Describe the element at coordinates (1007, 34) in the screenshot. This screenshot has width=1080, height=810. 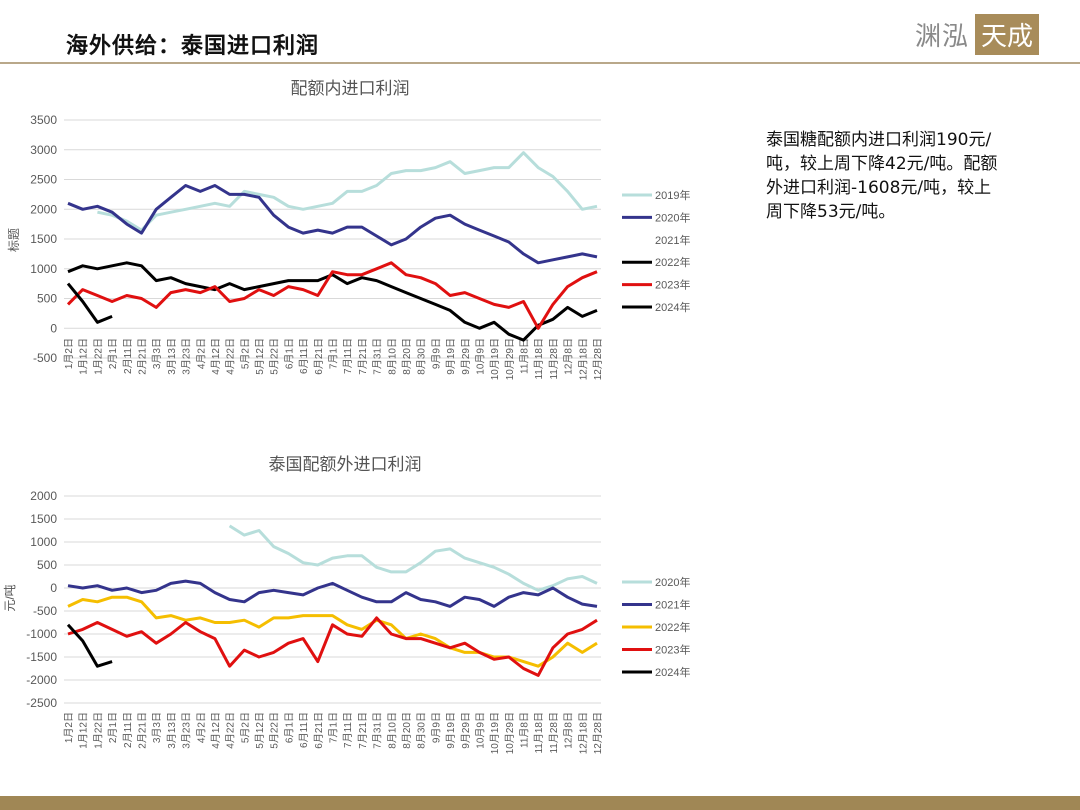
I see `logo-text-right: 天成` at that location.